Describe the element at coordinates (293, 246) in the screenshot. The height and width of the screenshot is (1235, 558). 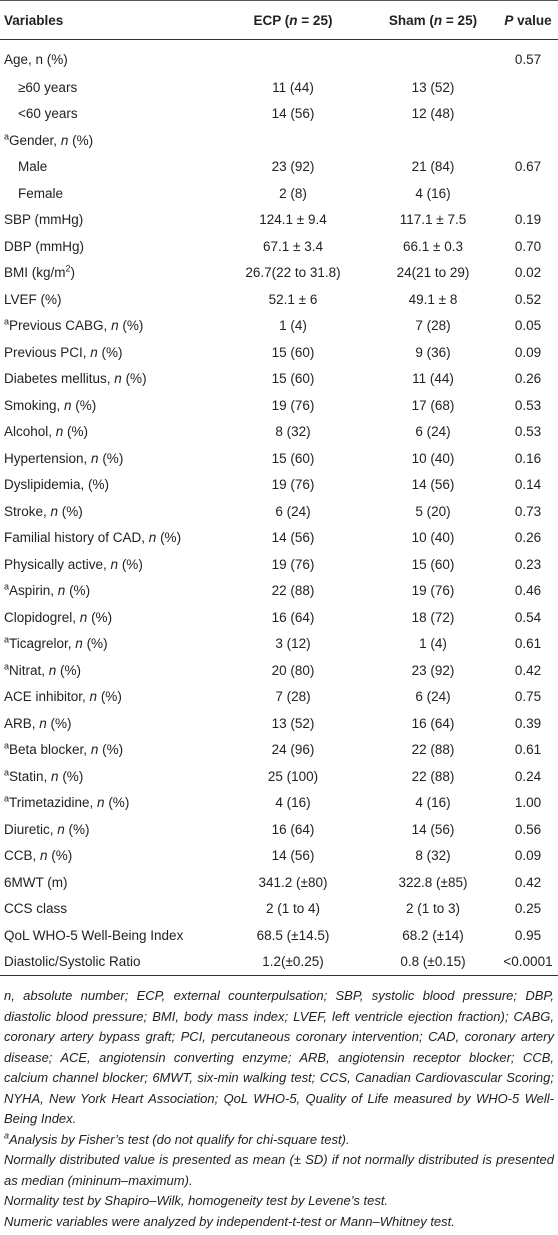
I see `cell-value: 67.1 ± 3.4` at that location.